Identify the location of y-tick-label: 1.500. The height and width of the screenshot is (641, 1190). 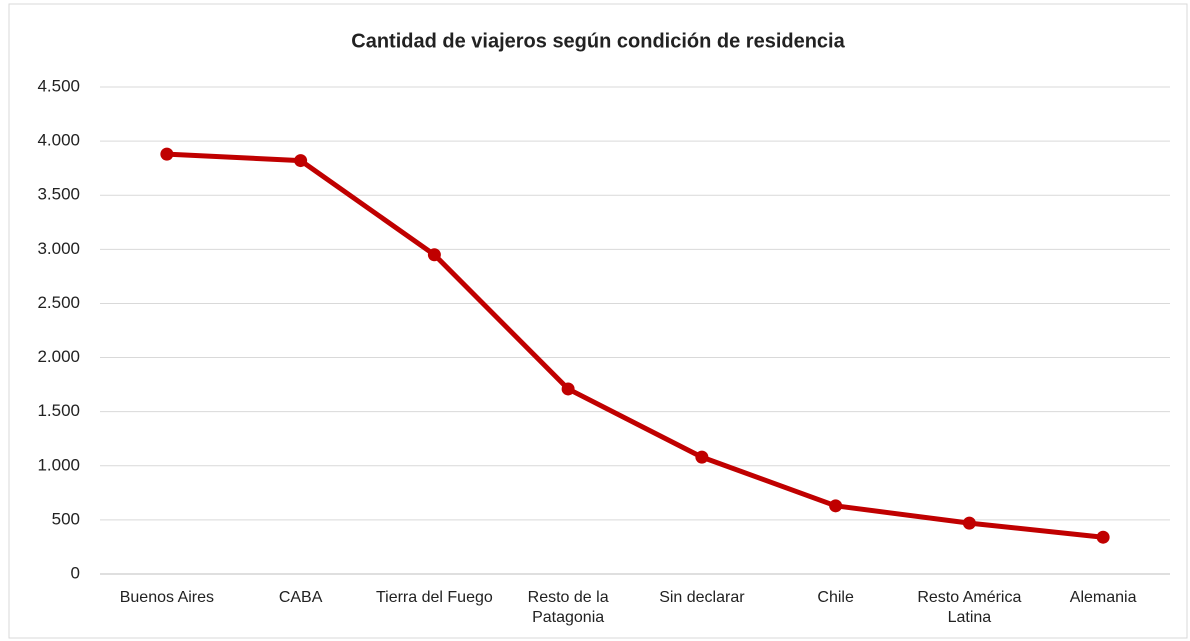
(58, 410).